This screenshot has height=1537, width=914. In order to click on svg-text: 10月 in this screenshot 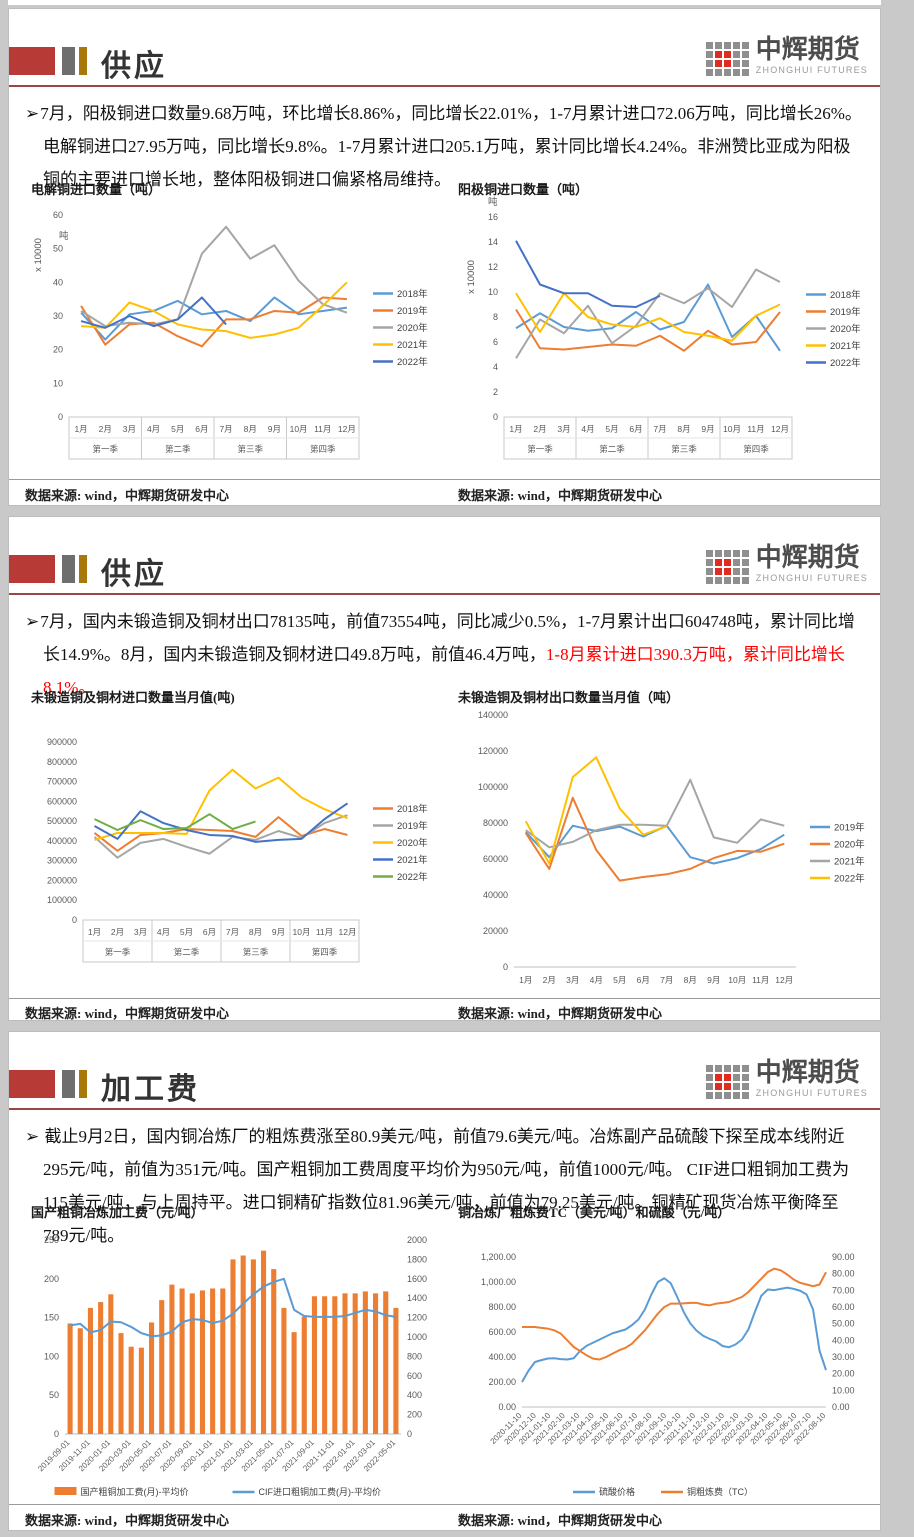, I will do `click(302, 932)`.